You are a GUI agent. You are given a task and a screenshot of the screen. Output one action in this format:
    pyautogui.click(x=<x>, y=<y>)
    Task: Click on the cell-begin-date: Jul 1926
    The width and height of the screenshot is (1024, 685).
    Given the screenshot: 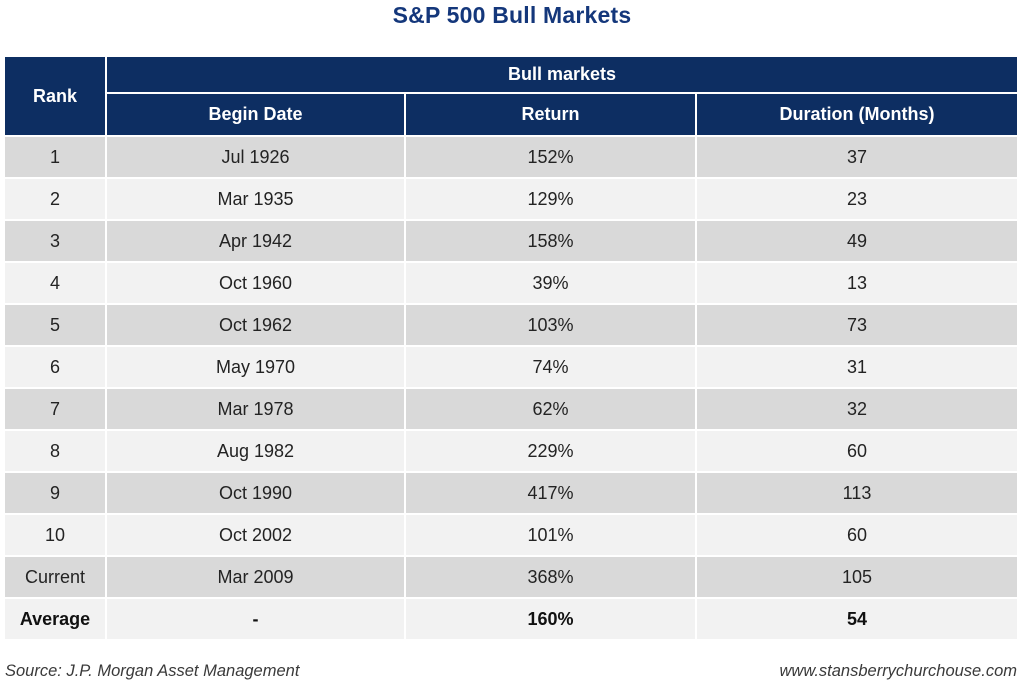 What is the action you would take?
    pyautogui.click(x=255, y=157)
    